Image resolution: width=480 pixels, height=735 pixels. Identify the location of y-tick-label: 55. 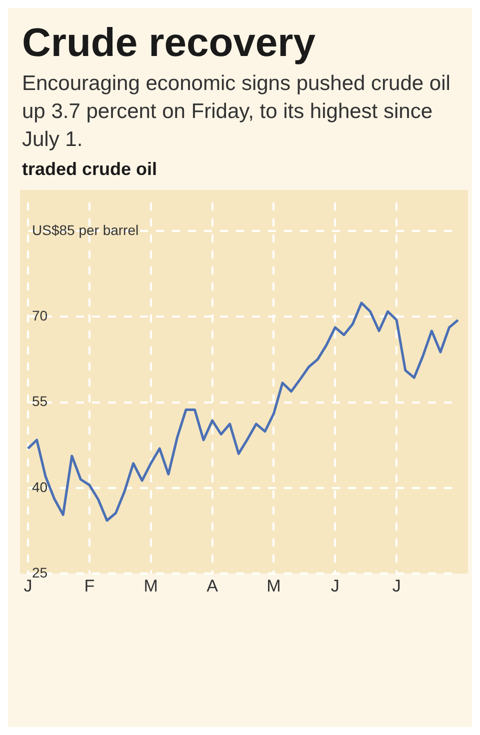
(40, 401).